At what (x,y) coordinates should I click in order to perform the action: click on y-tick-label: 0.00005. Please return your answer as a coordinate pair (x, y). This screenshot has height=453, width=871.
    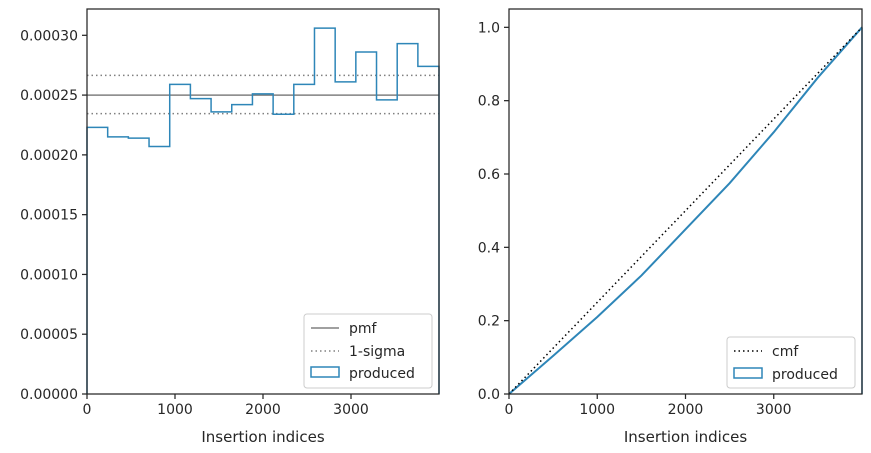
    Looking at the image, I should click on (49, 335).